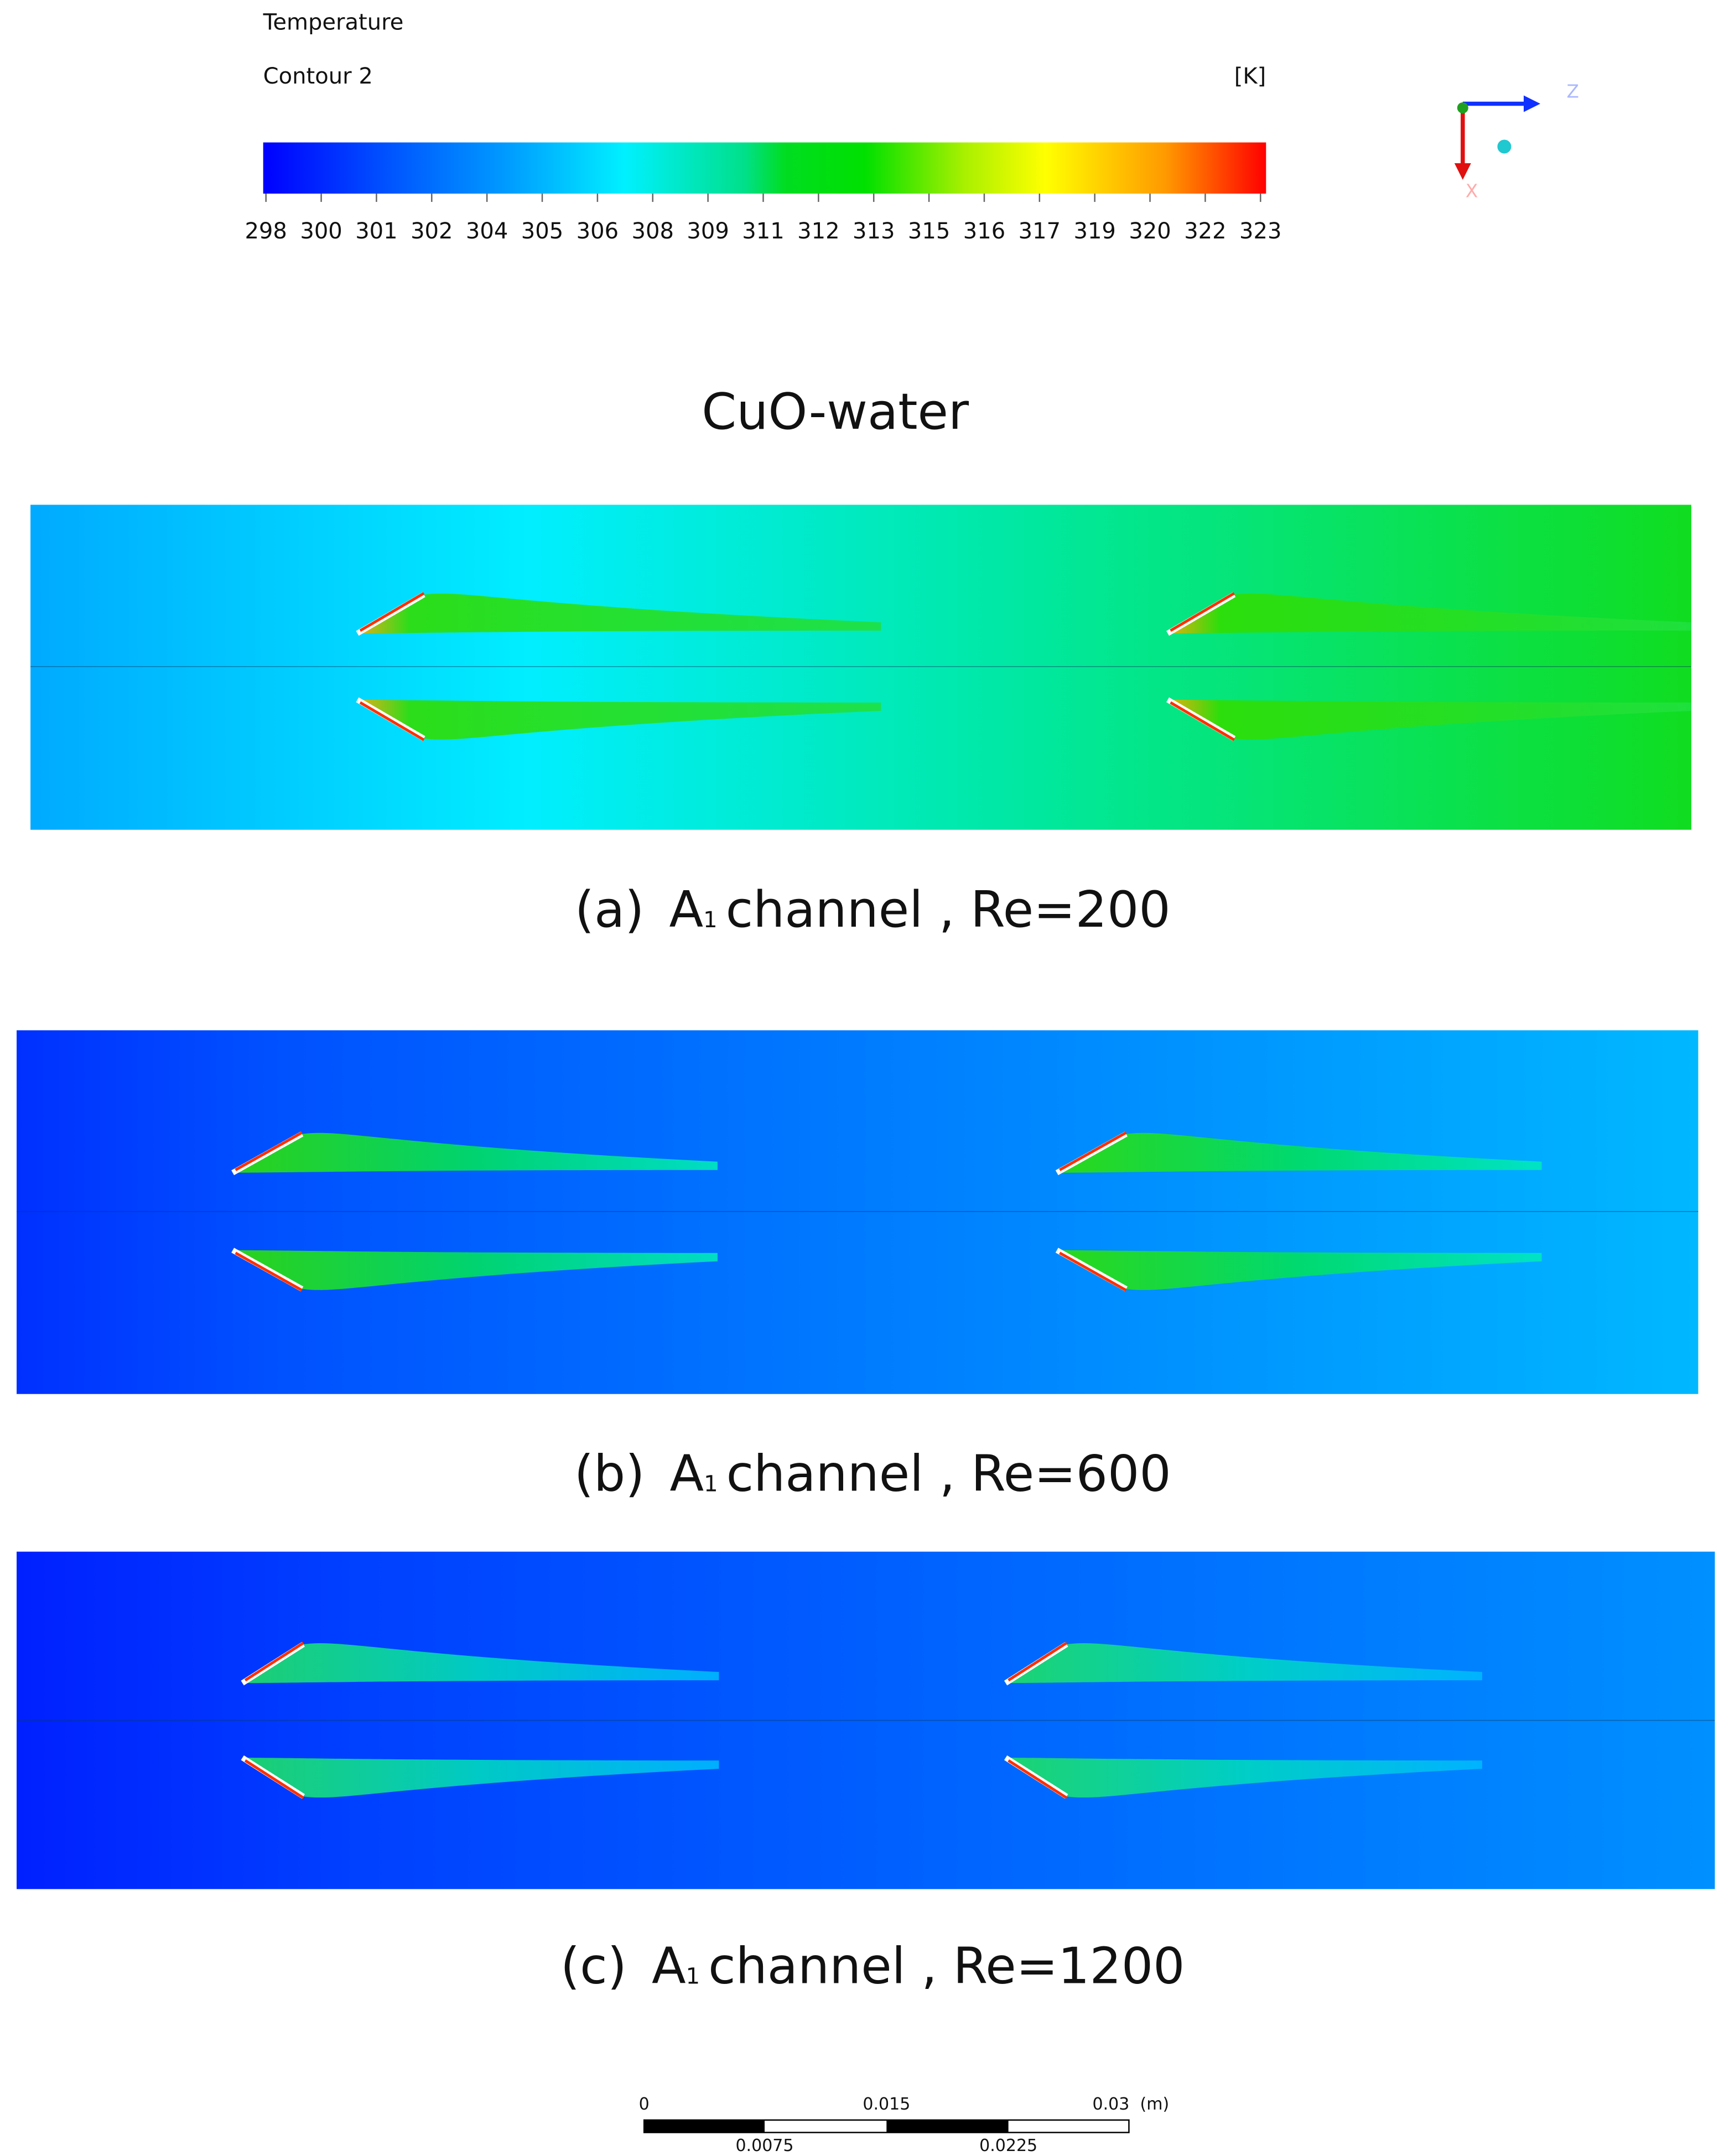 The image size is (1719, 2156). I want to click on colorbar-tick-label: 323, so click(1260, 231).